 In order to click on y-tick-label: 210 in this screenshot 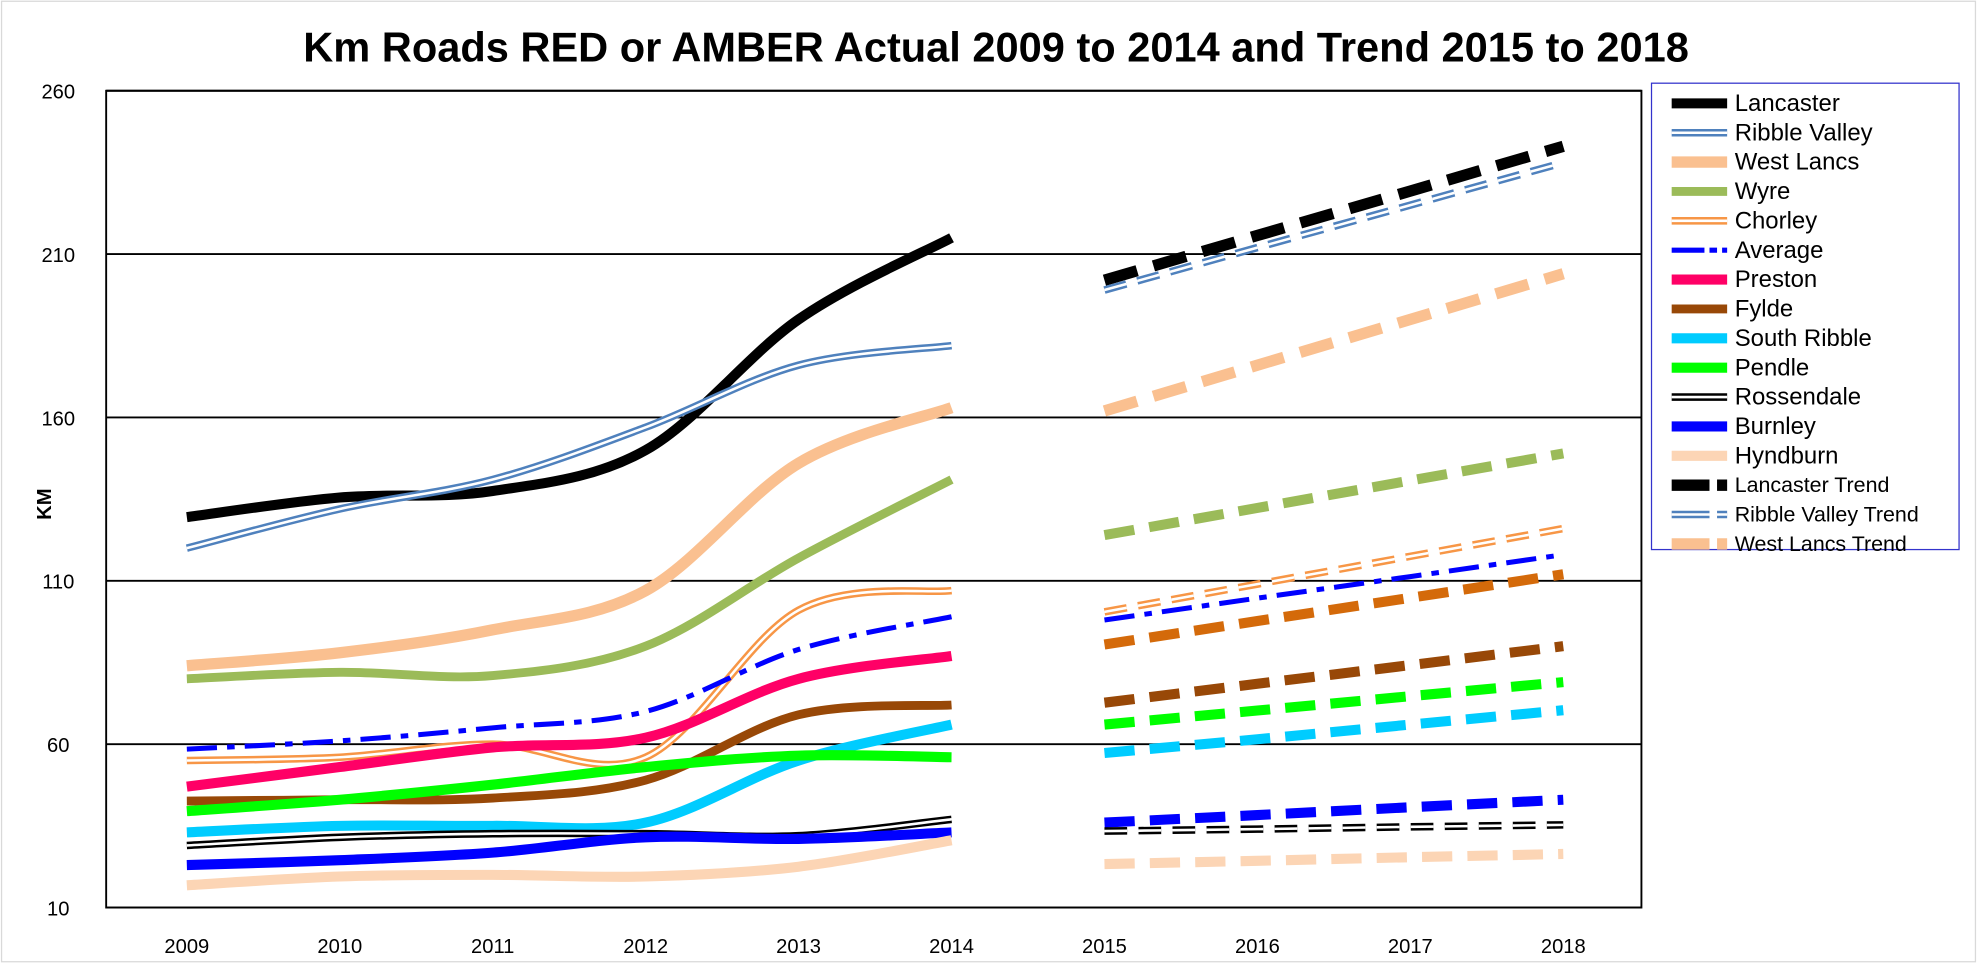, I will do `click(58, 256)`.